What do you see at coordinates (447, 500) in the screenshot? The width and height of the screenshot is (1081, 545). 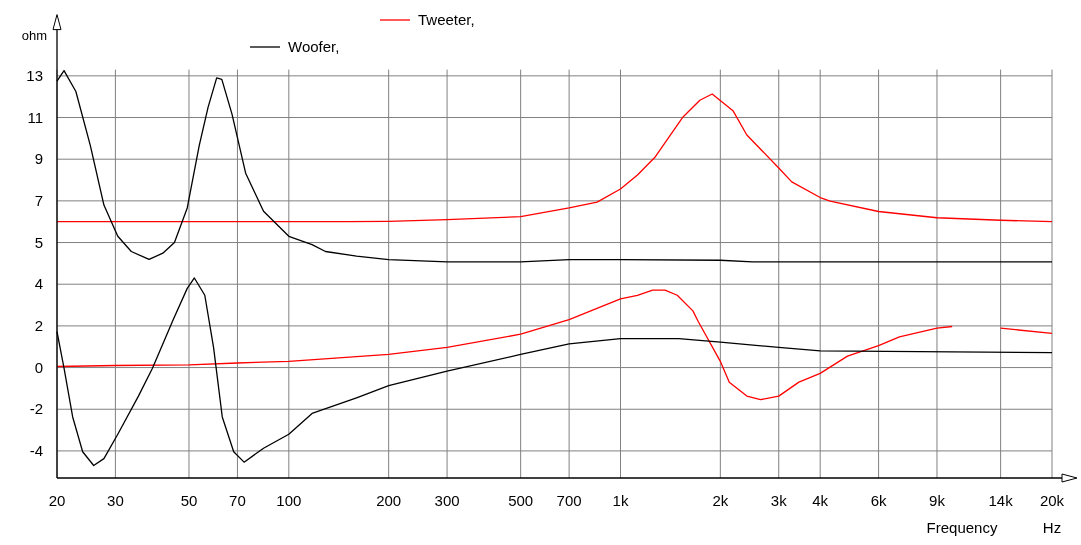 I see `x-tick-label: 300` at bounding box center [447, 500].